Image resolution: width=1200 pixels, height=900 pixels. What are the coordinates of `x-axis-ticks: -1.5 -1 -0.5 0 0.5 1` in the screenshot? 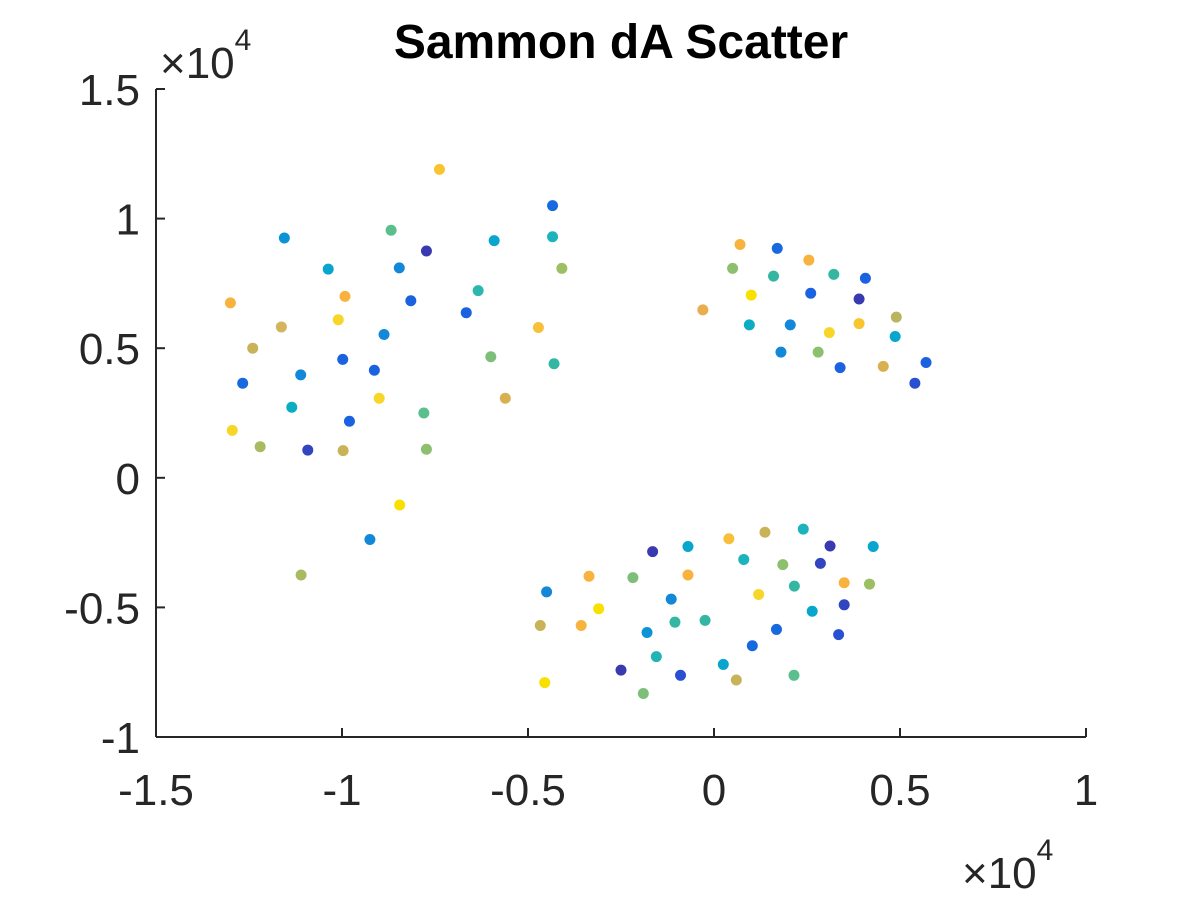 It's located at (608, 771).